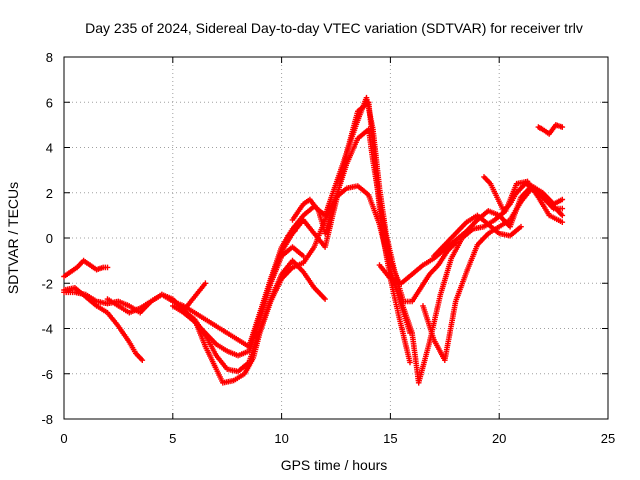 The height and width of the screenshot is (480, 640). Describe the element at coordinates (47, 283) in the screenshot. I see `y-tick-label: -2` at that location.